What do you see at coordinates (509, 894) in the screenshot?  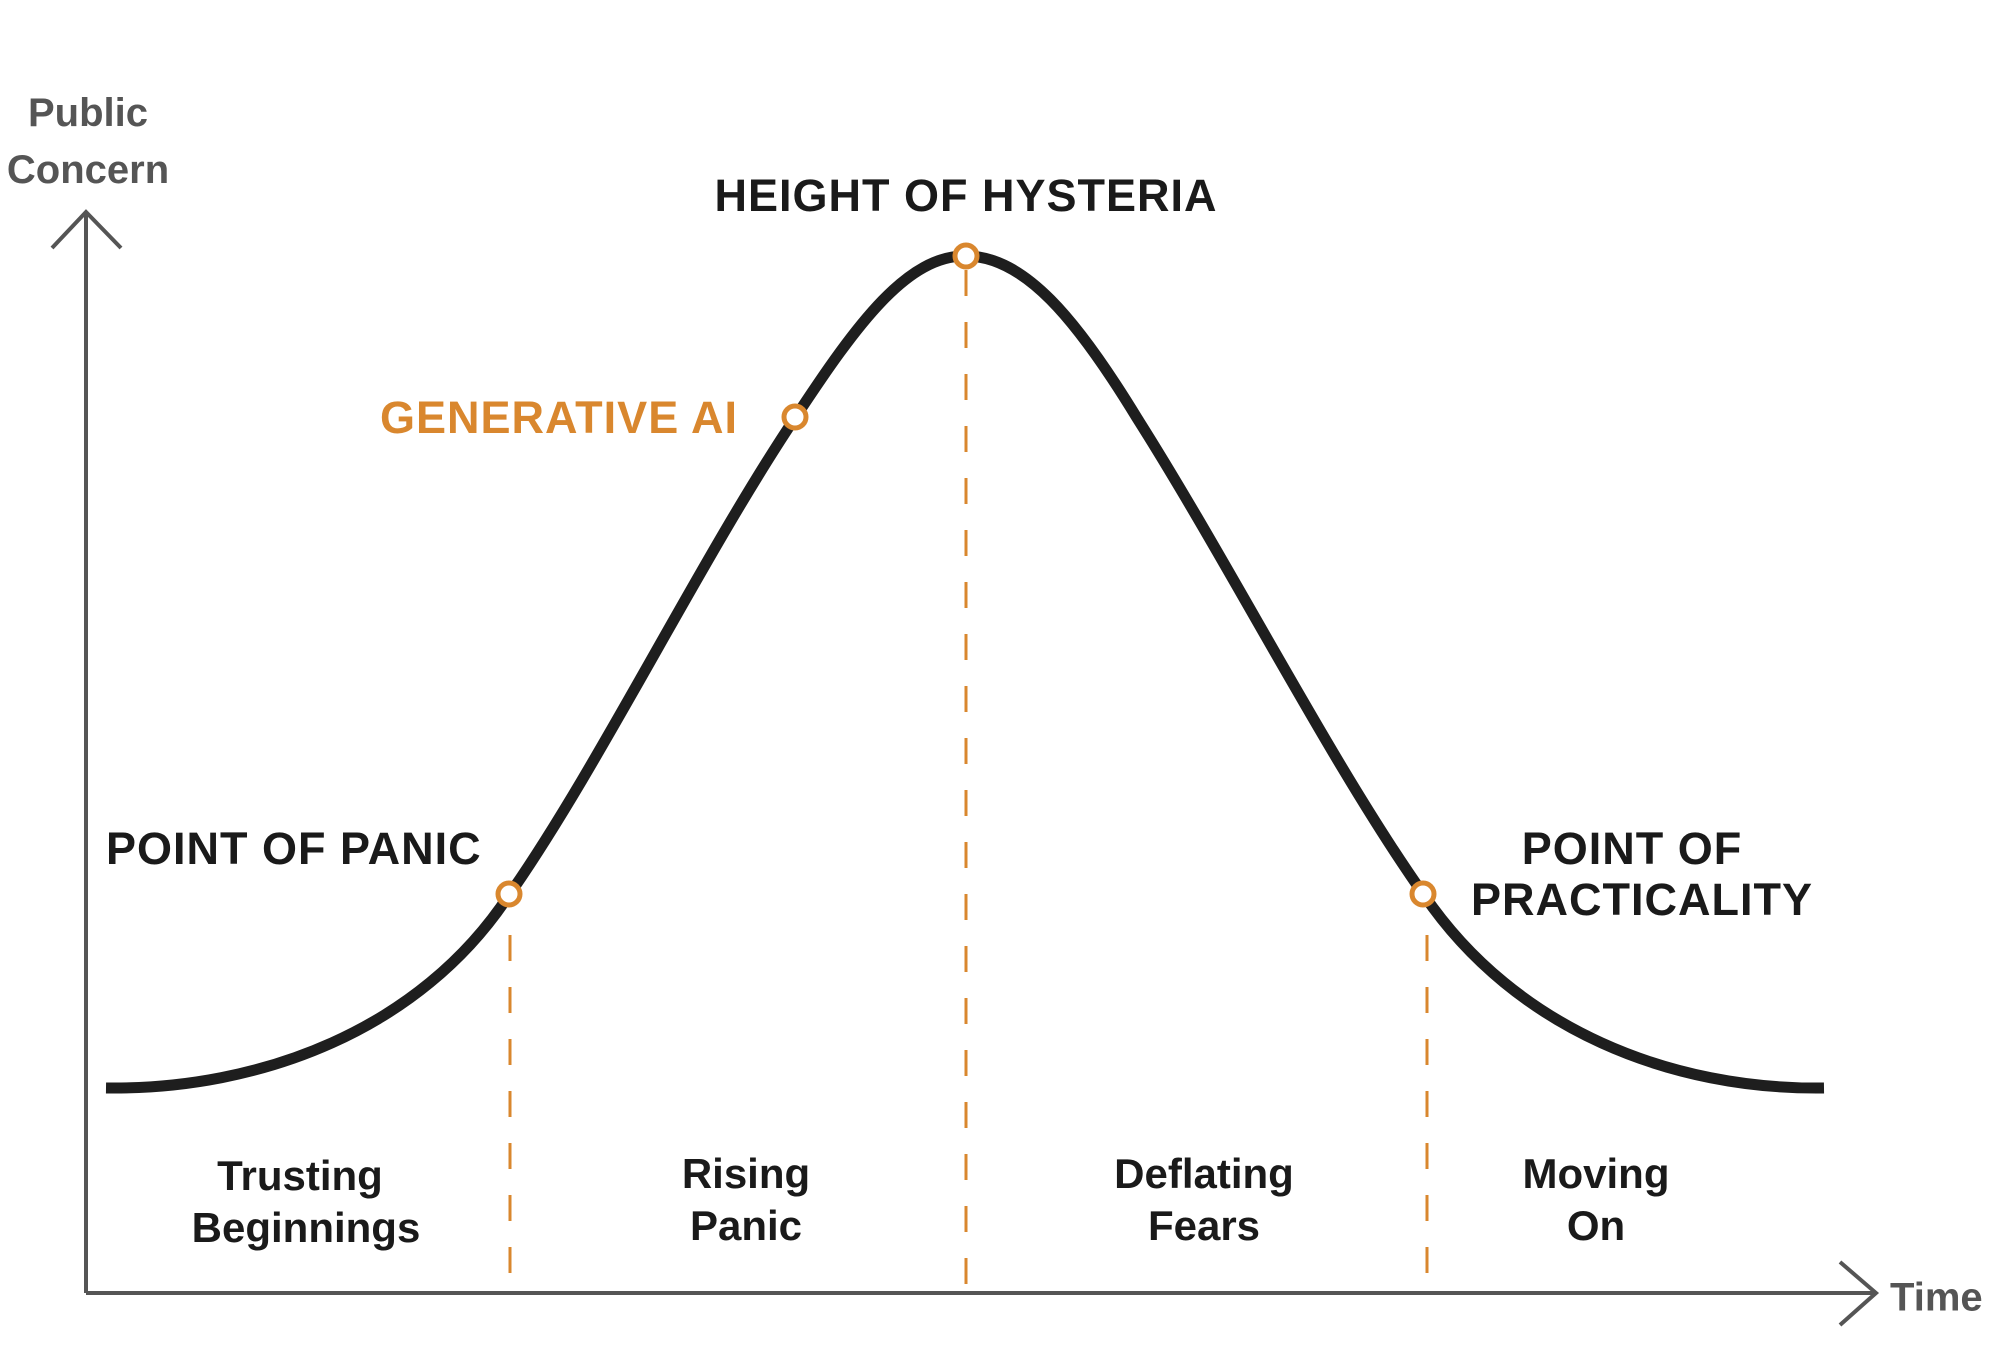 I see `marker-panic-icon` at bounding box center [509, 894].